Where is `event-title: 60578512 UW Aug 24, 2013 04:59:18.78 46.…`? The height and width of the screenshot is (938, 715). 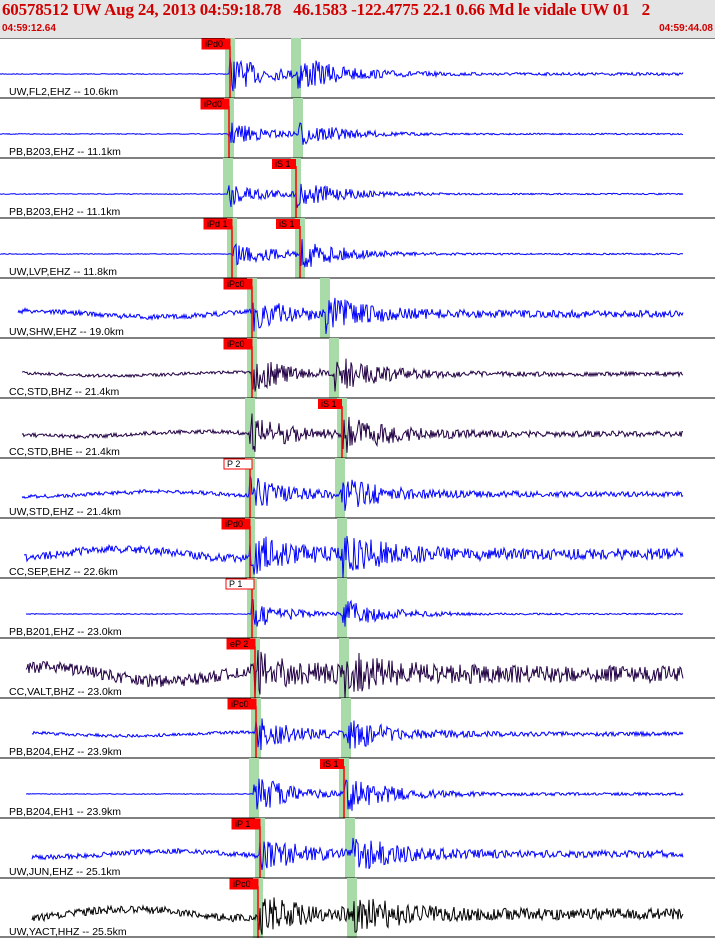
event-title: 60578512 UW Aug 24, 2013 04:59:18.78 46.… is located at coordinates (326, 9).